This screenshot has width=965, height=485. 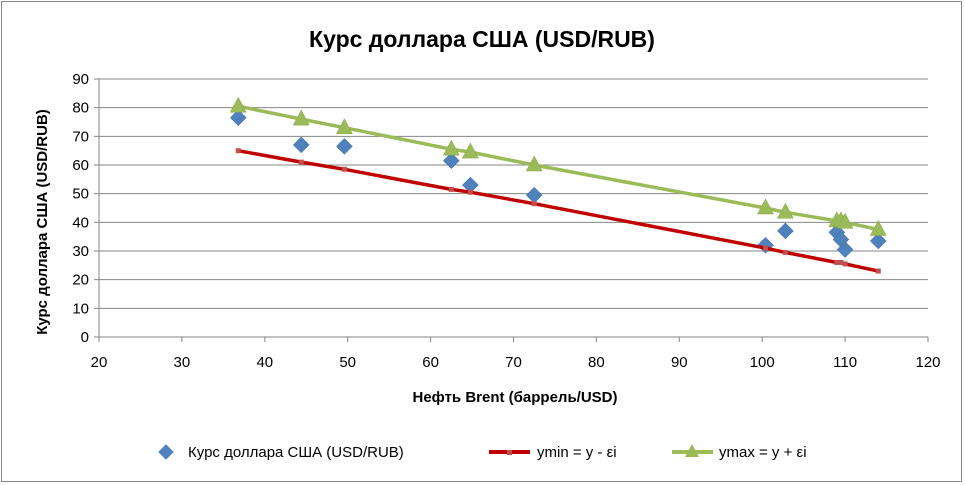 I want to click on y-tick-label: 70, so click(x=80, y=136).